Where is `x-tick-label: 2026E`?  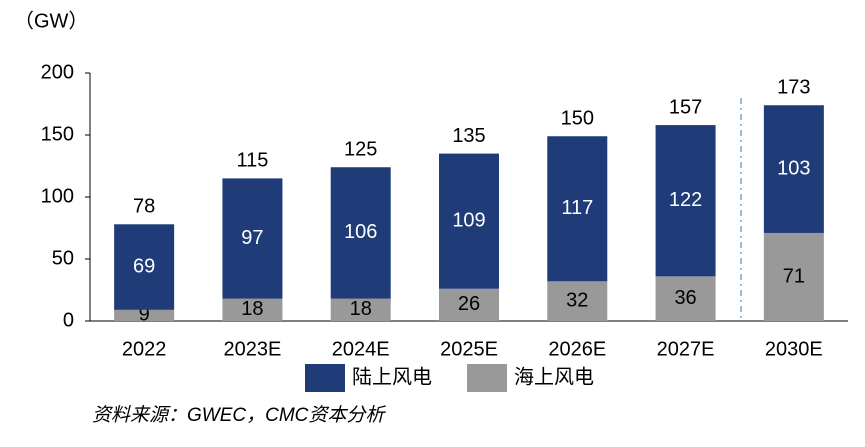 x-tick-label: 2026E is located at coordinates (577, 349).